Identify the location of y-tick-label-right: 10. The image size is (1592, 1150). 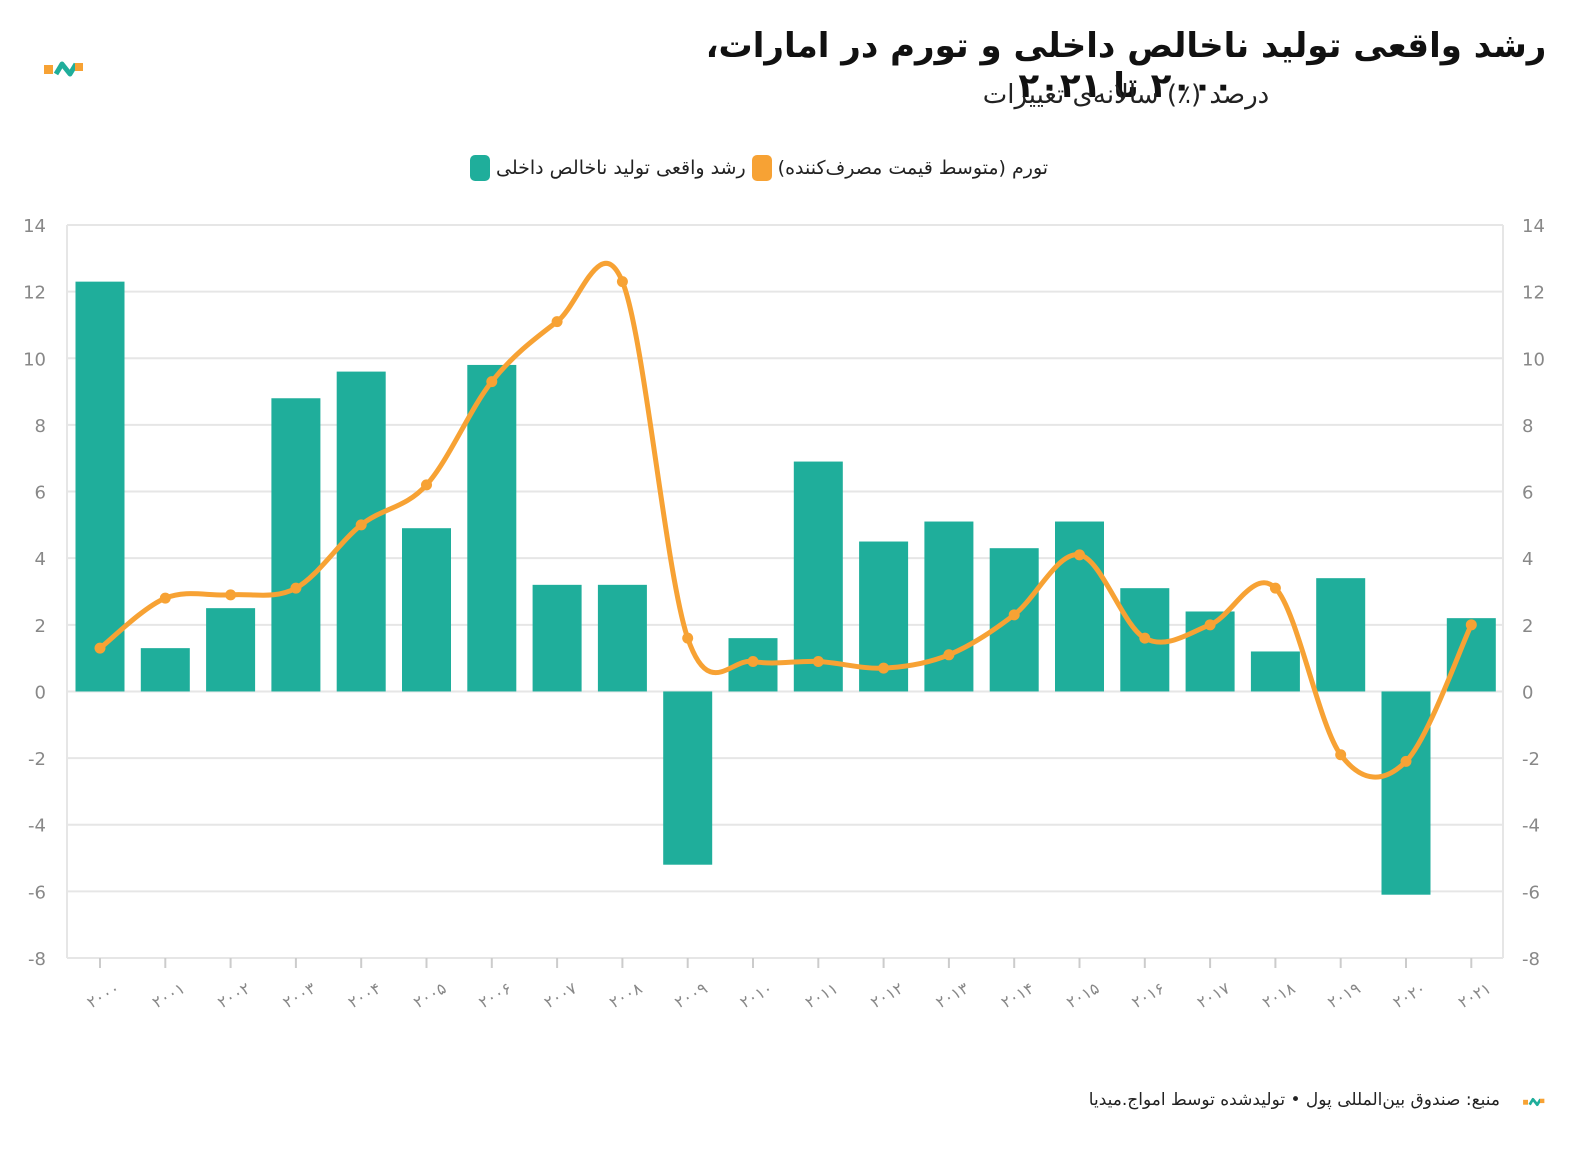
(1533, 359).